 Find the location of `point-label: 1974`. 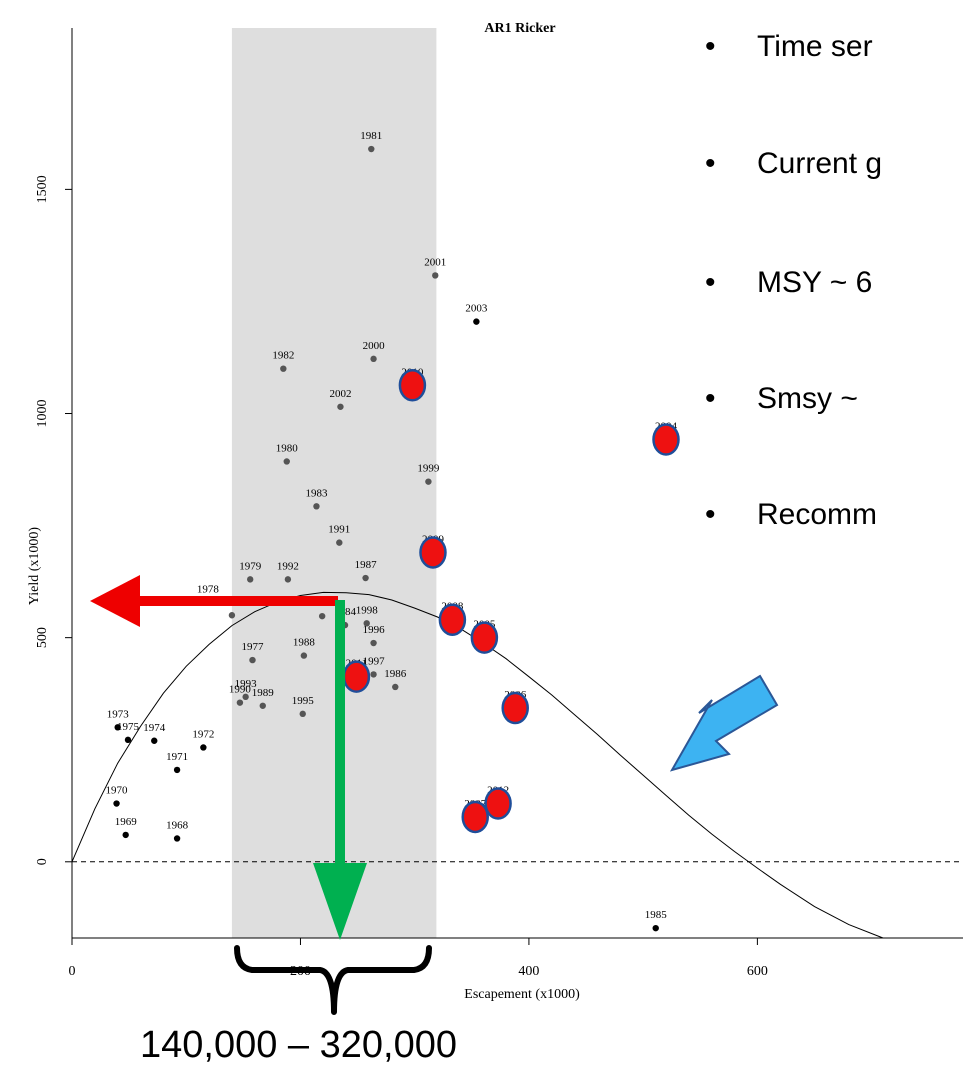

point-label: 1974 is located at coordinates (154, 728).